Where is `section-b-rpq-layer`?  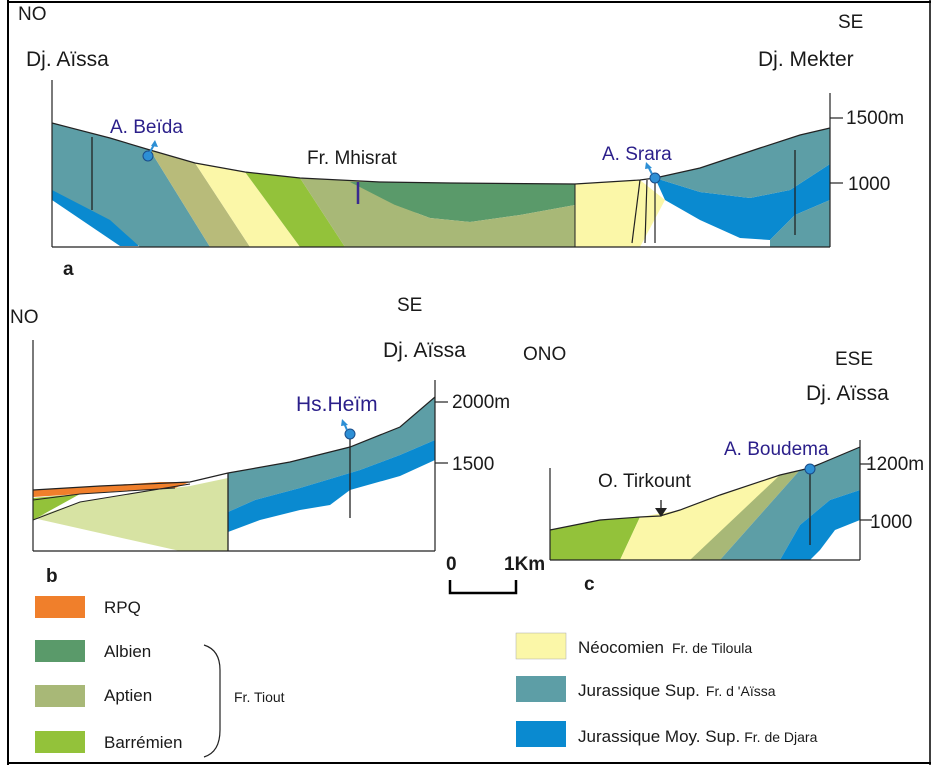
section-b-rpq-layer is located at coordinates (111, 489).